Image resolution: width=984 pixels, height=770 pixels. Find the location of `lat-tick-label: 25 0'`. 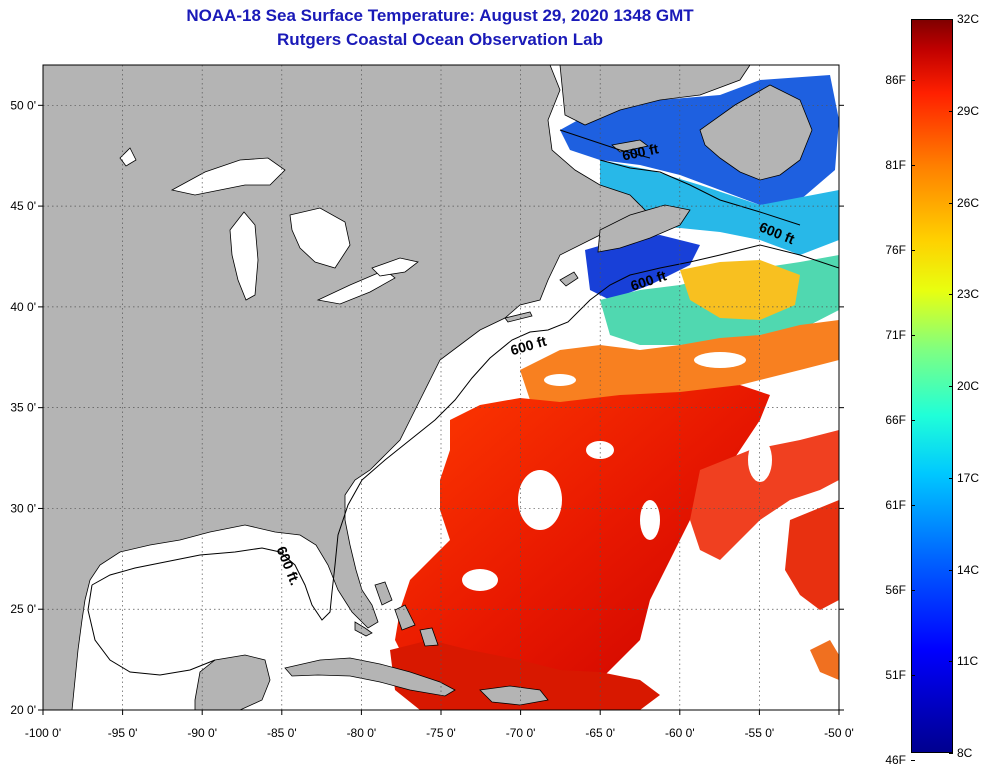

lat-tick-label: 25 0' is located at coordinates (23, 609).